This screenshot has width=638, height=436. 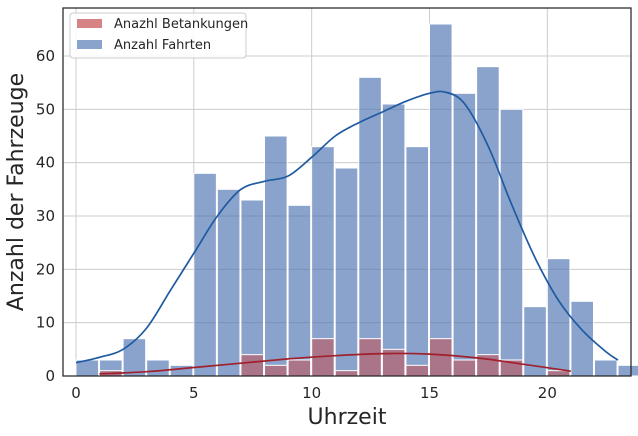 What do you see at coordinates (89, 23) in the screenshot?
I see `legend-swatch-betankungen` at bounding box center [89, 23].